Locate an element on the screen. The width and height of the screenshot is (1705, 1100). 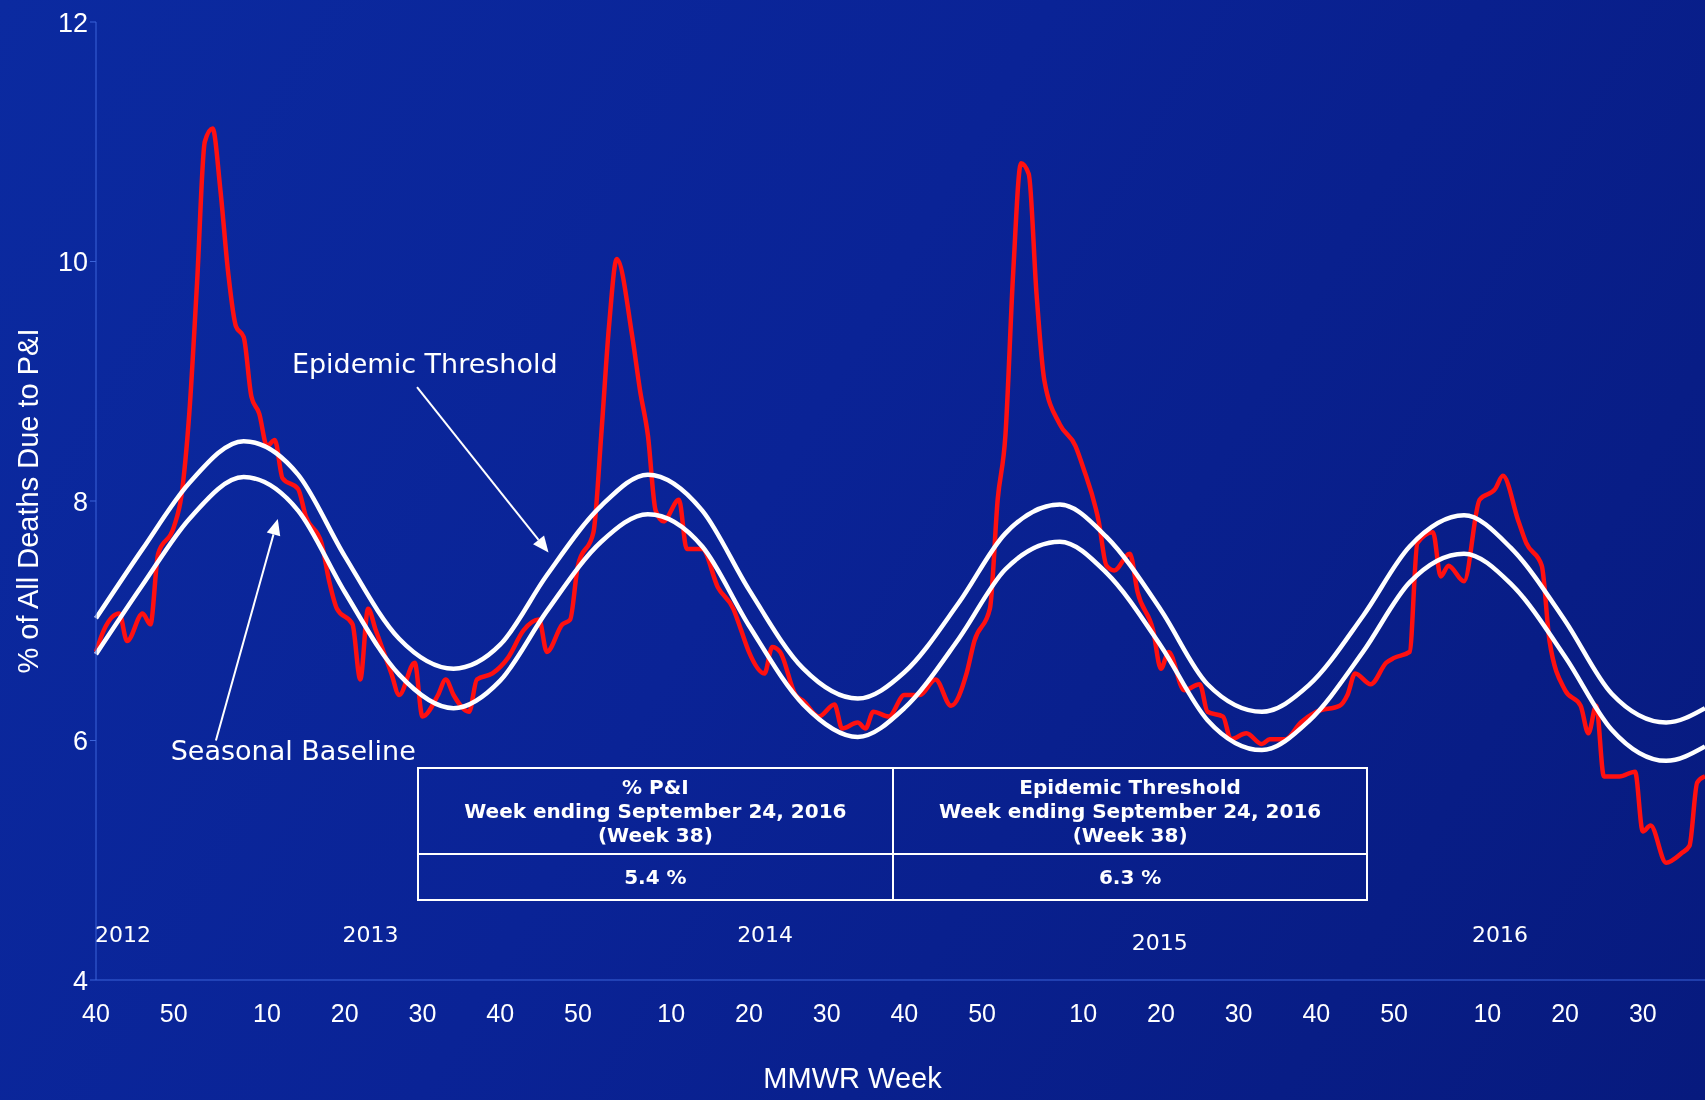
annotation: Seasonal Baseline is located at coordinates (293, 750).